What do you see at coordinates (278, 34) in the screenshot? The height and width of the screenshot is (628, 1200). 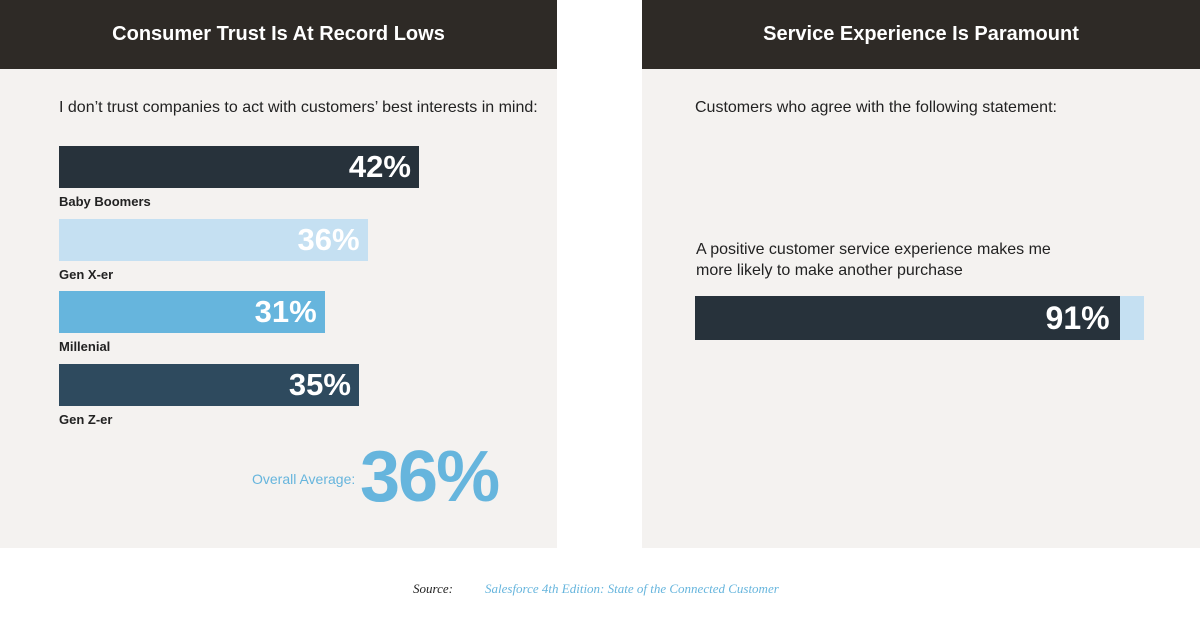 I see `chart-title: Consumer Trust Is At Record Lows` at bounding box center [278, 34].